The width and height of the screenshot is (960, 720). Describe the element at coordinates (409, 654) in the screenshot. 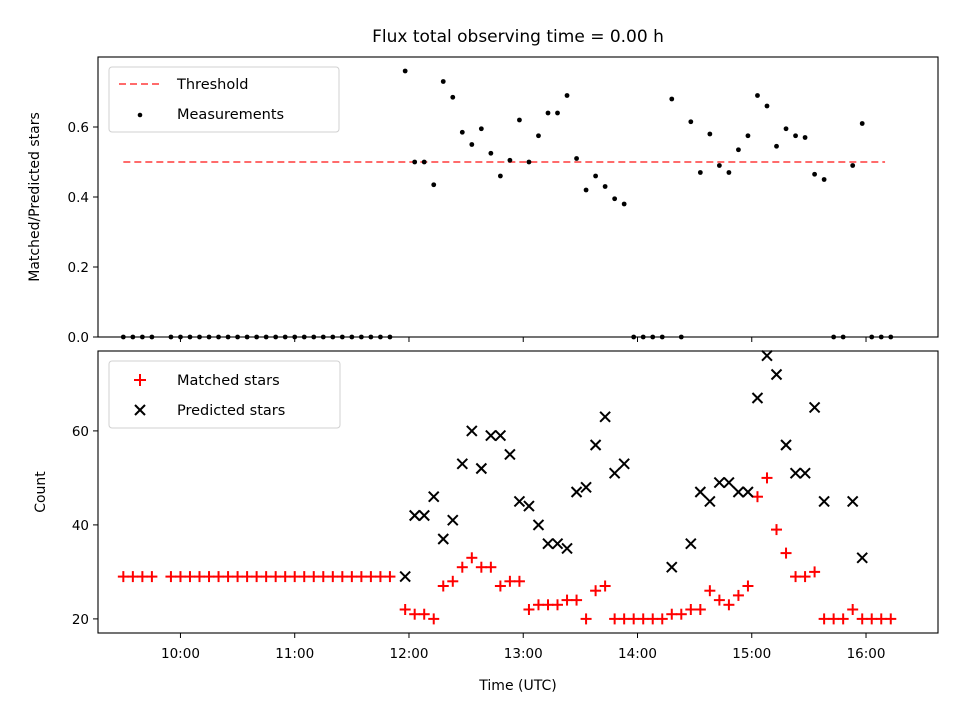

I see `x-tick-label-2: 12:00` at that location.